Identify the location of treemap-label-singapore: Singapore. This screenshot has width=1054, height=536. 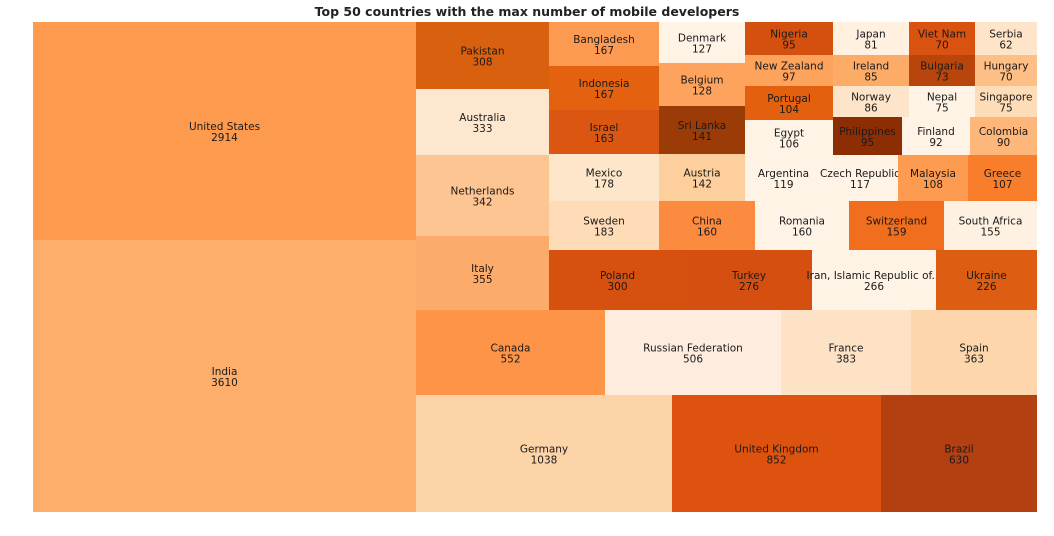
(1006, 98).